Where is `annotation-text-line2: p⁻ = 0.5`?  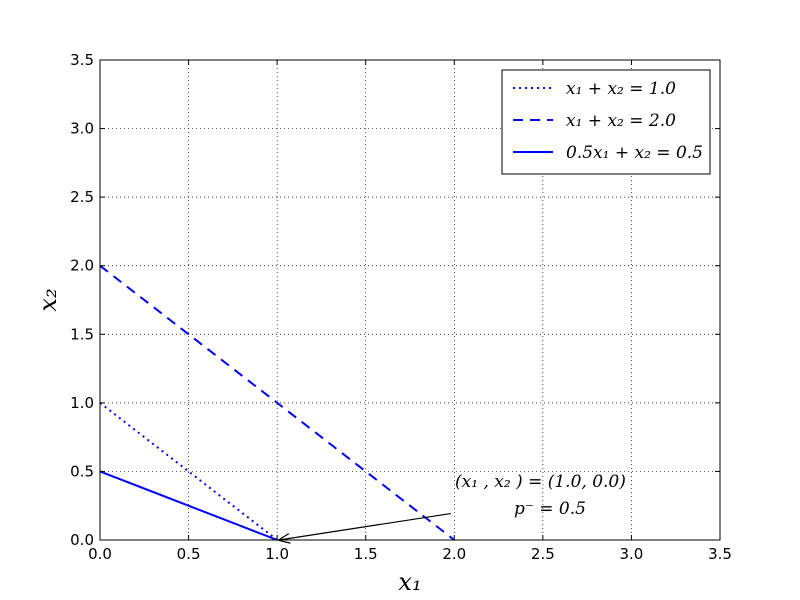
annotation-text-line2: p⁻ = 0.5 is located at coordinates (550, 509).